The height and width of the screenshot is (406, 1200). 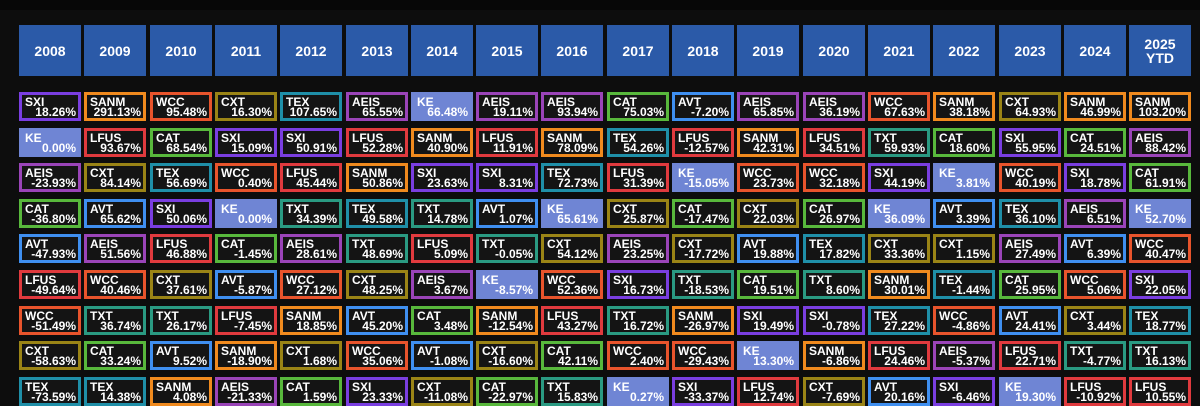 I want to click on return-value: 48.69%, so click(x=382, y=254).